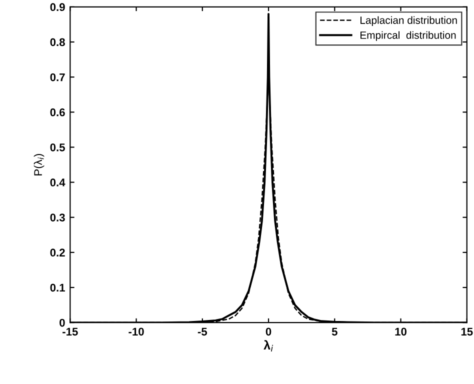  I want to click on y-tick-label: 0.5, so click(57, 147).